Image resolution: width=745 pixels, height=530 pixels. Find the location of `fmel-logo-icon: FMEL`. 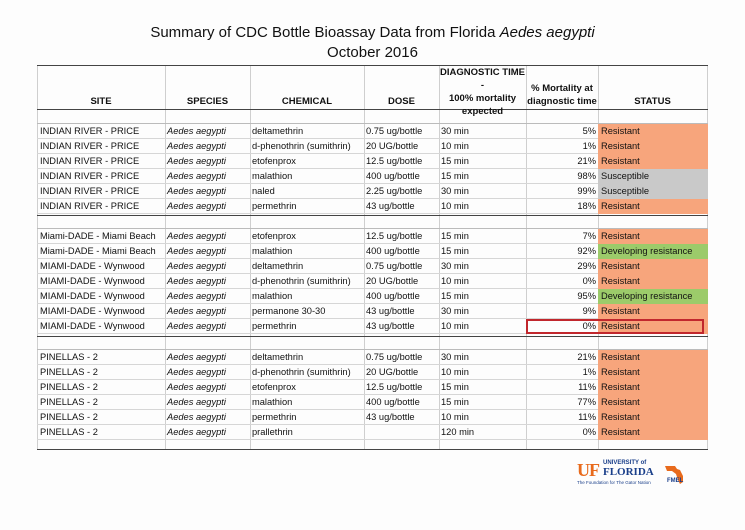

fmel-logo-icon: FMEL is located at coordinates (674, 475).